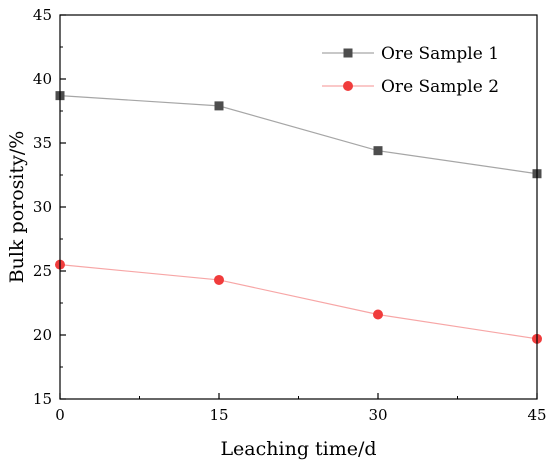 The image size is (550, 474). I want to click on x-tick-label: 45, so click(536, 415).